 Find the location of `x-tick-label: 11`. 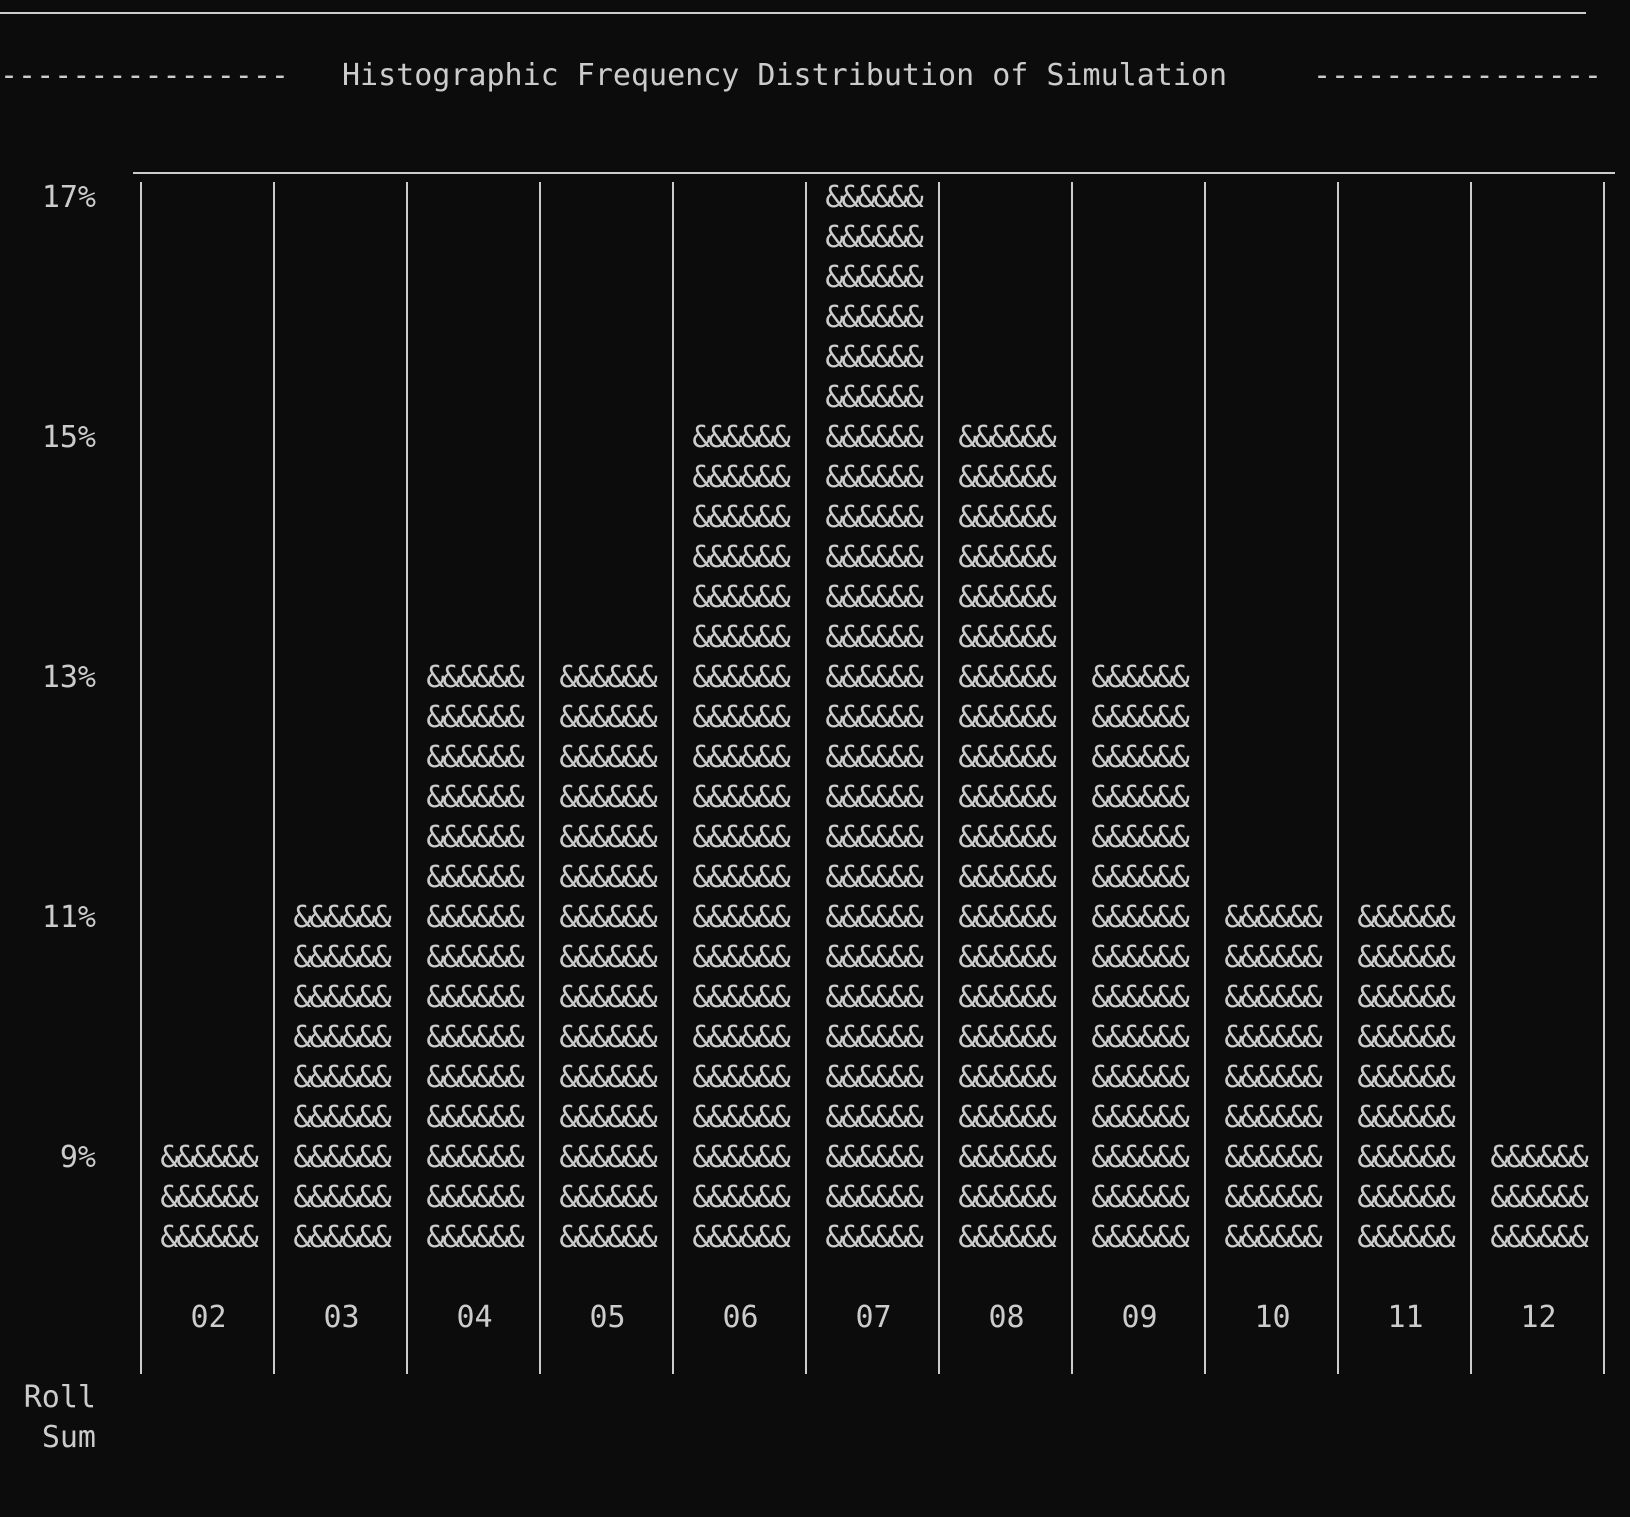

x-tick-label: 11 is located at coordinates (1405, 1317).